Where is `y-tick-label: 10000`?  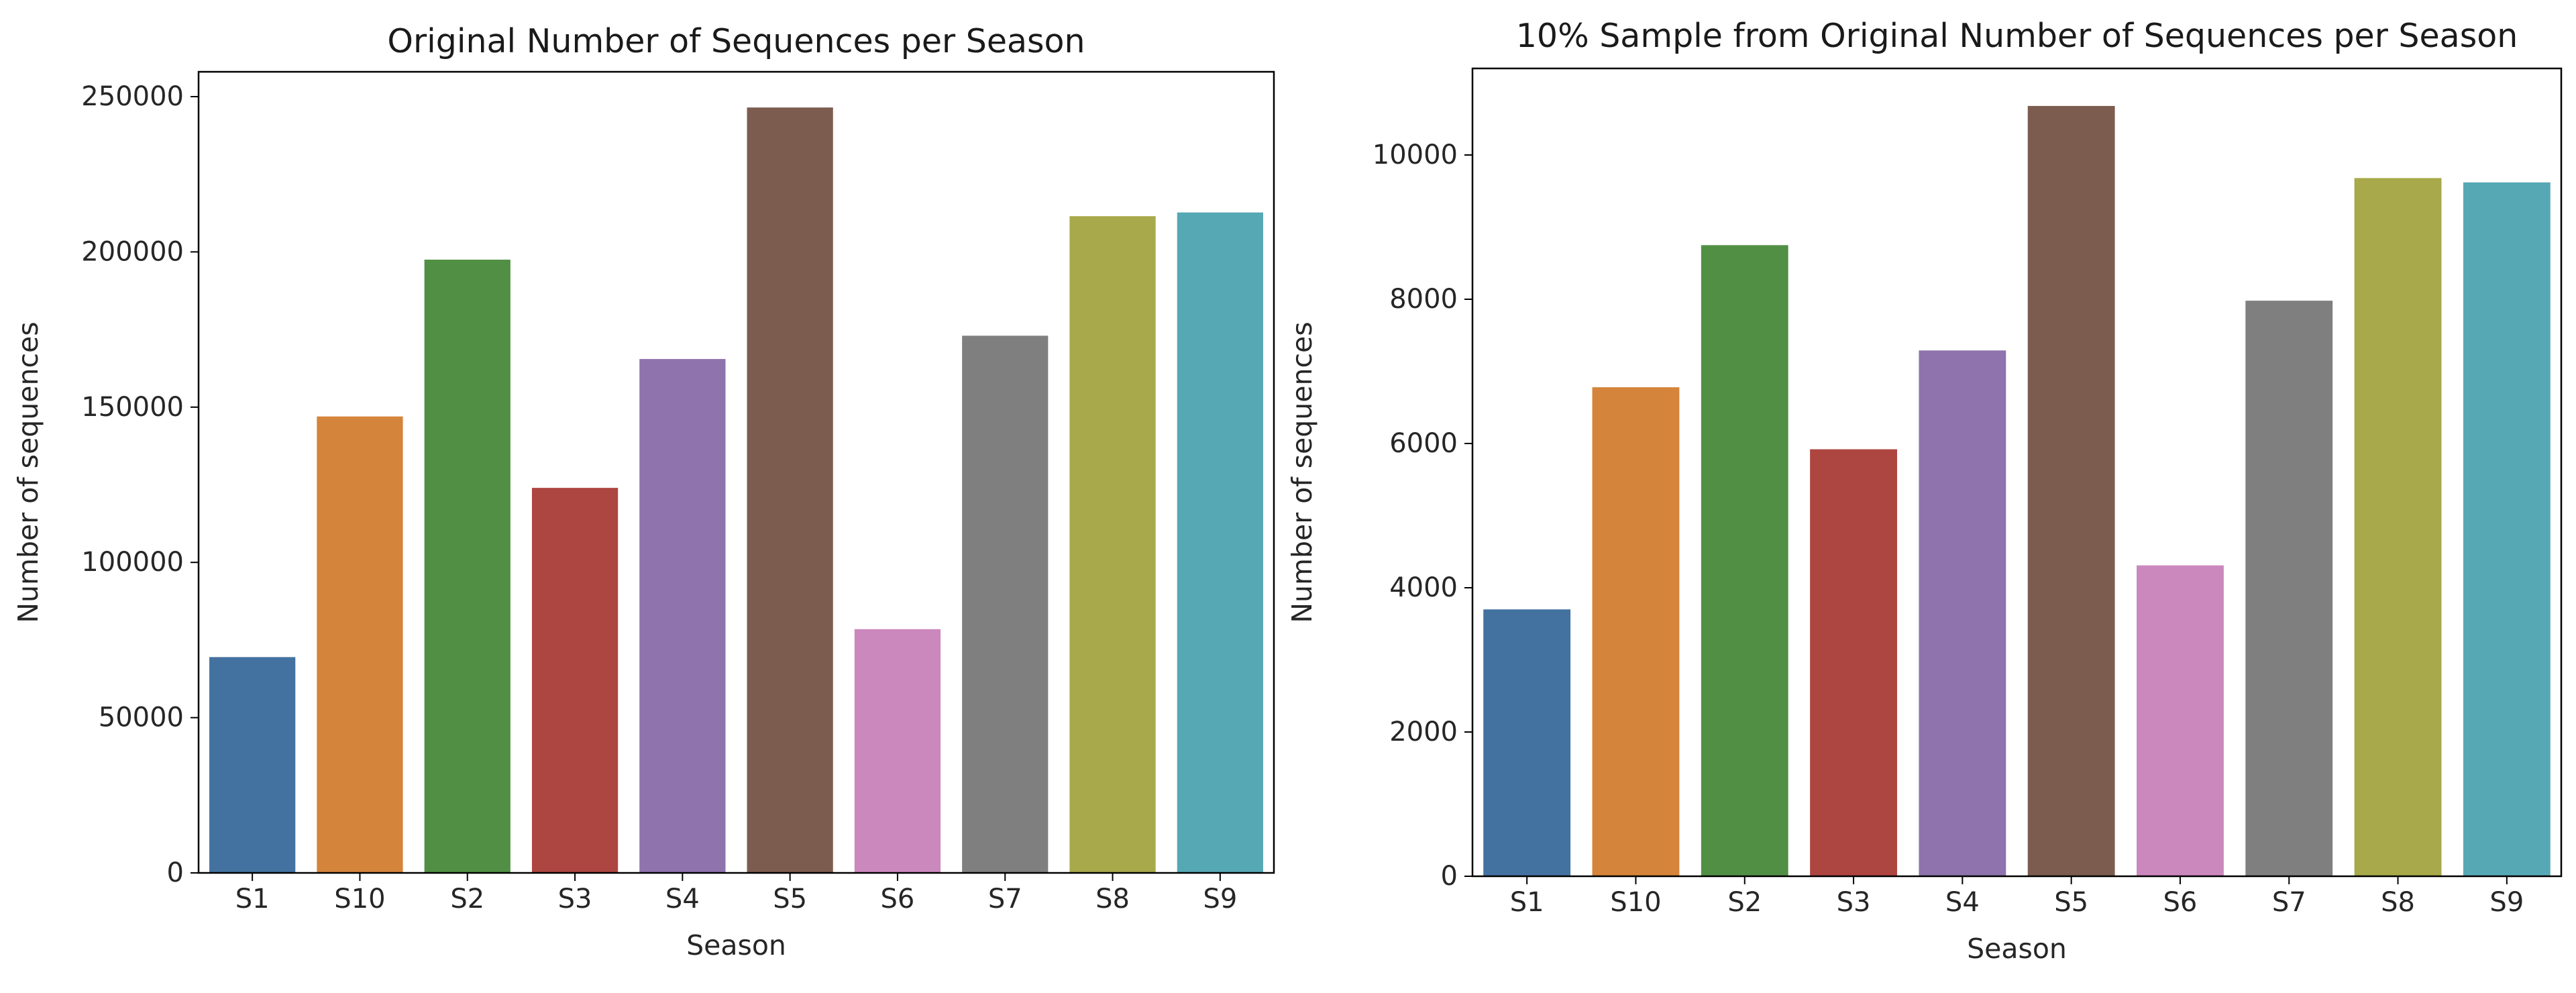 y-tick-label: 10000 is located at coordinates (1415, 155).